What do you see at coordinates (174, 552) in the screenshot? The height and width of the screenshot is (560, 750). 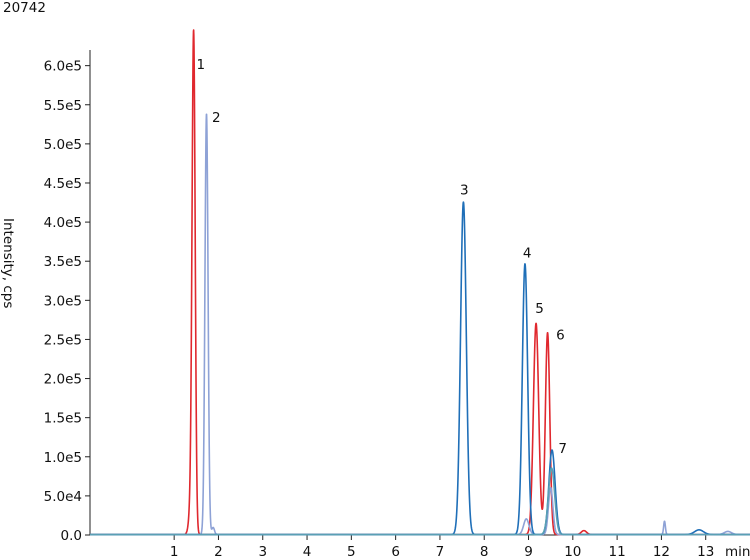 I see `x-tick-label: 1` at bounding box center [174, 552].